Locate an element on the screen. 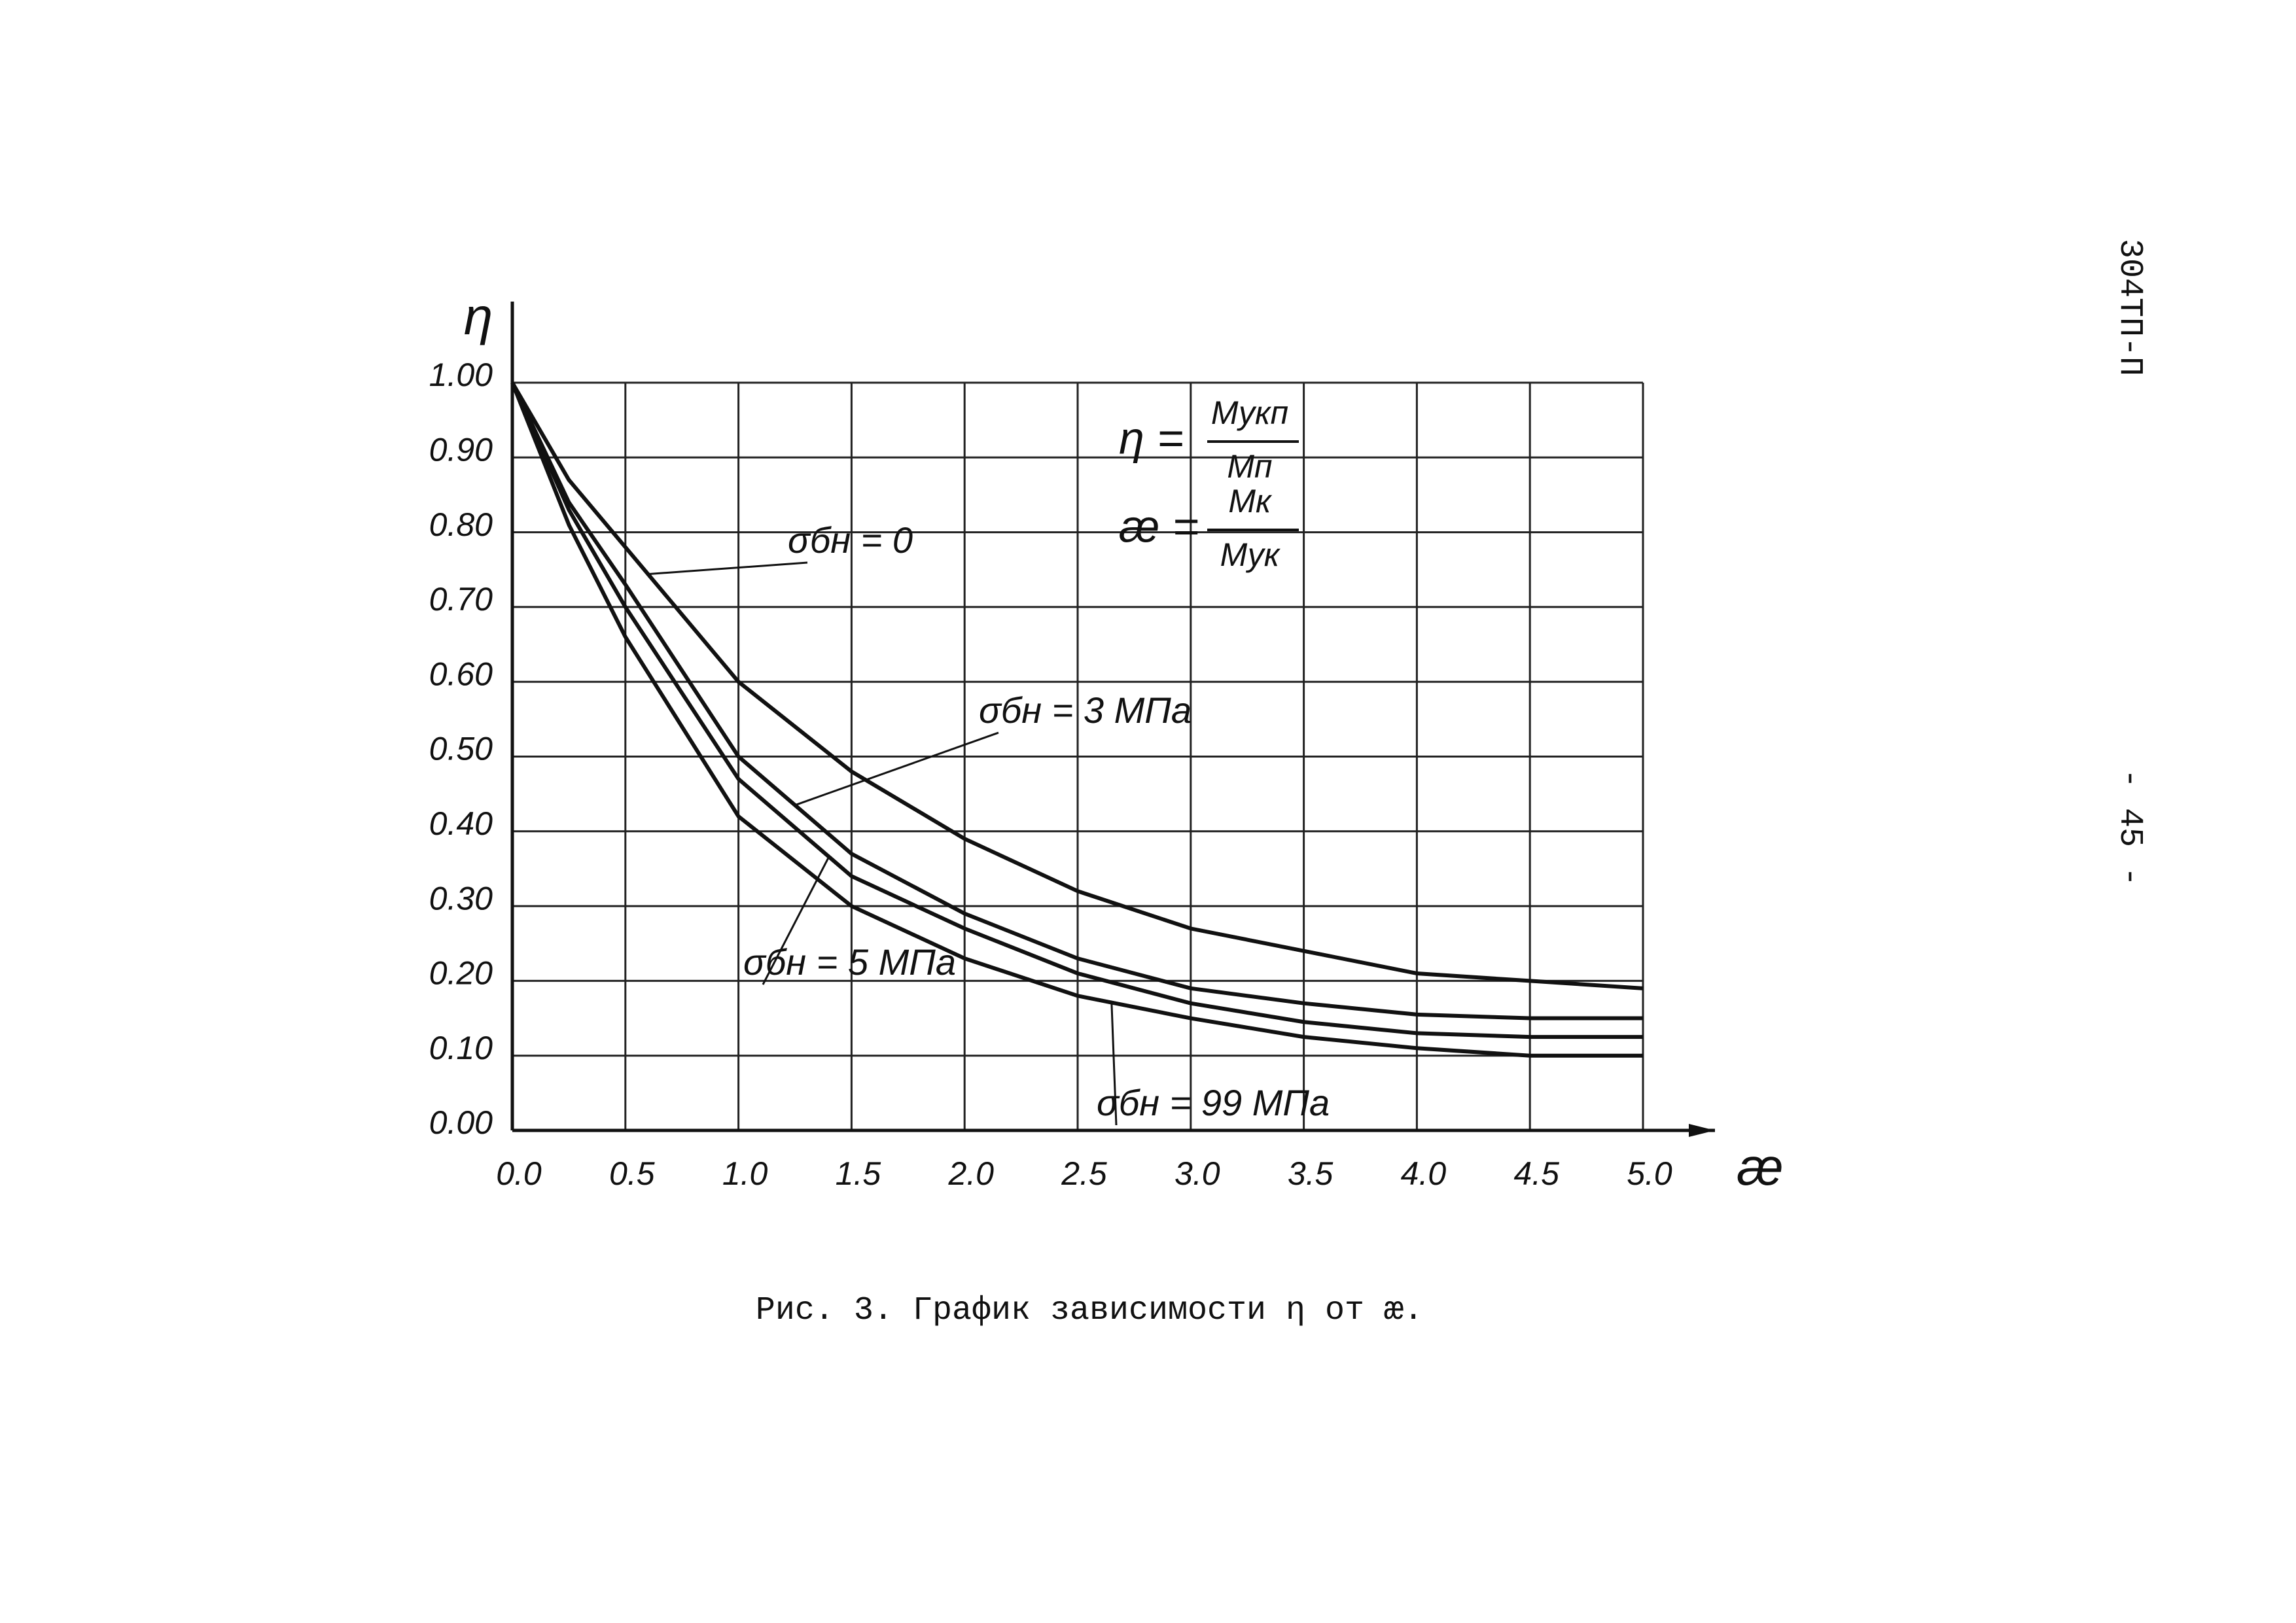 The image size is (2296, 1623). formula-num: Мк is located at coordinates (1250, 501).